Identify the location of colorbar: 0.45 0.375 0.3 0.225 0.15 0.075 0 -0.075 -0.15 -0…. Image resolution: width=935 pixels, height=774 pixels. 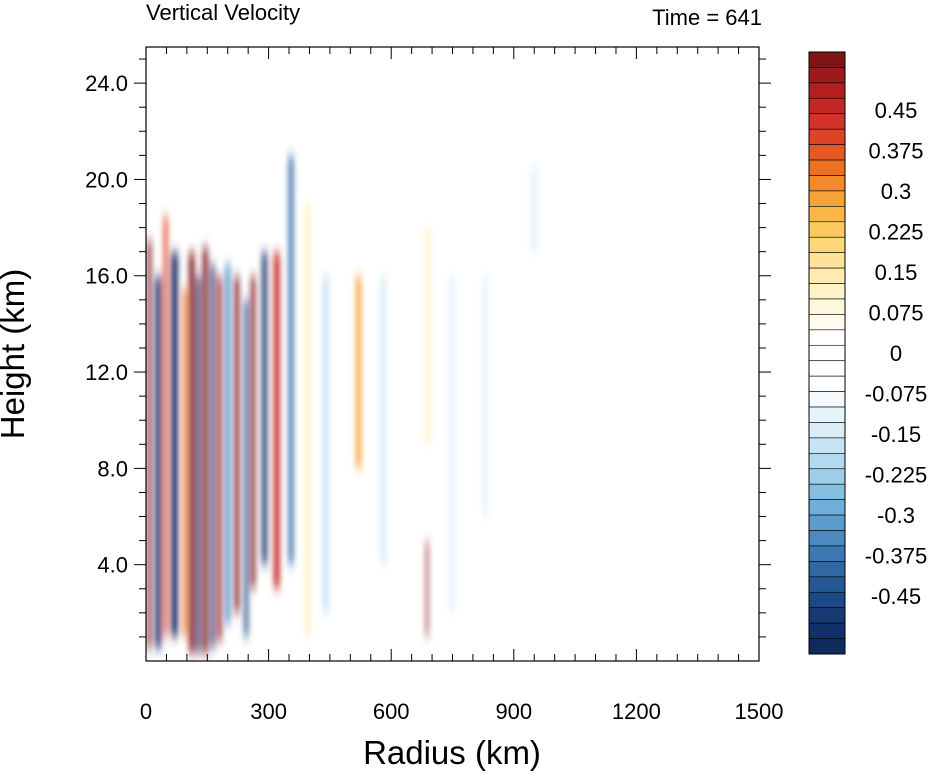
(867, 353).